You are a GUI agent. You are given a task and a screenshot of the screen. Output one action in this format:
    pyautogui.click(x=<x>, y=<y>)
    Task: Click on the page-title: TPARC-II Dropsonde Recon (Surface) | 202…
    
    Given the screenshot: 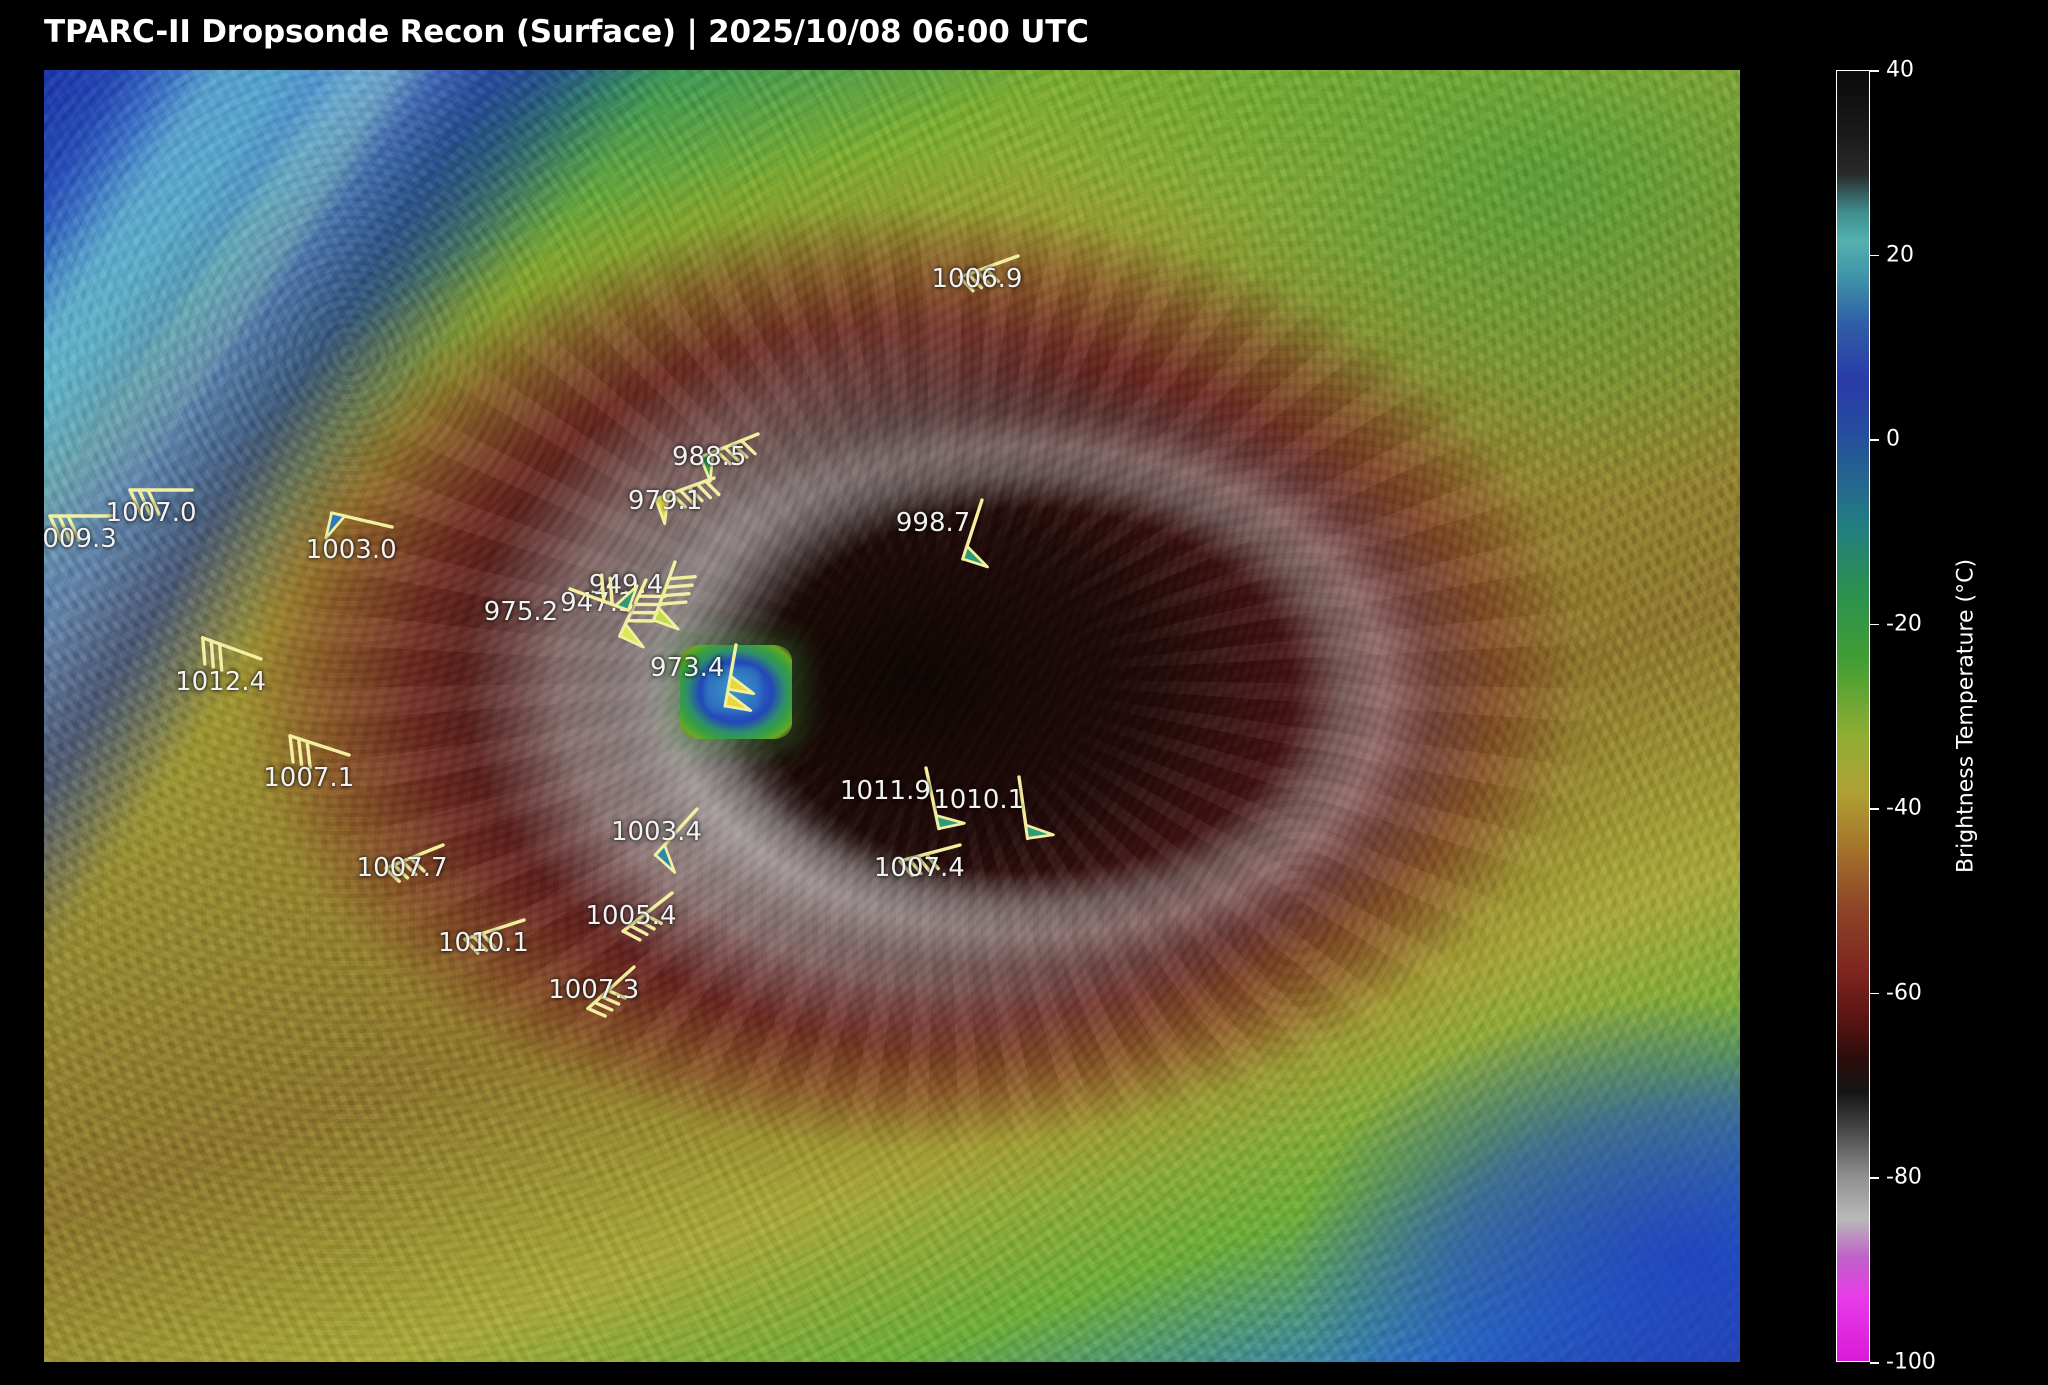 What is the action you would take?
    pyautogui.click(x=566, y=32)
    